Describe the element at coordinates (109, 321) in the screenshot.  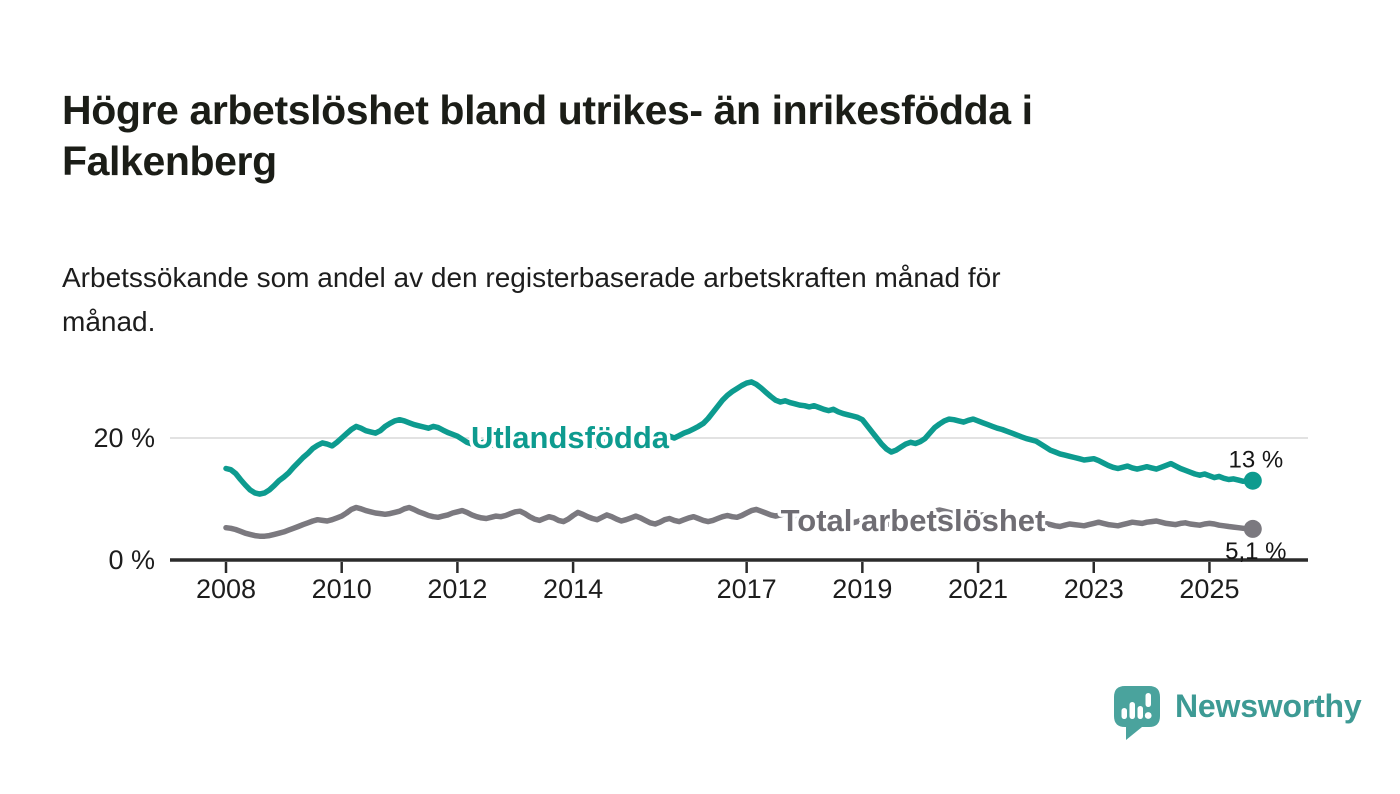
I see `chart-subtitle-line-2: månad.` at that location.